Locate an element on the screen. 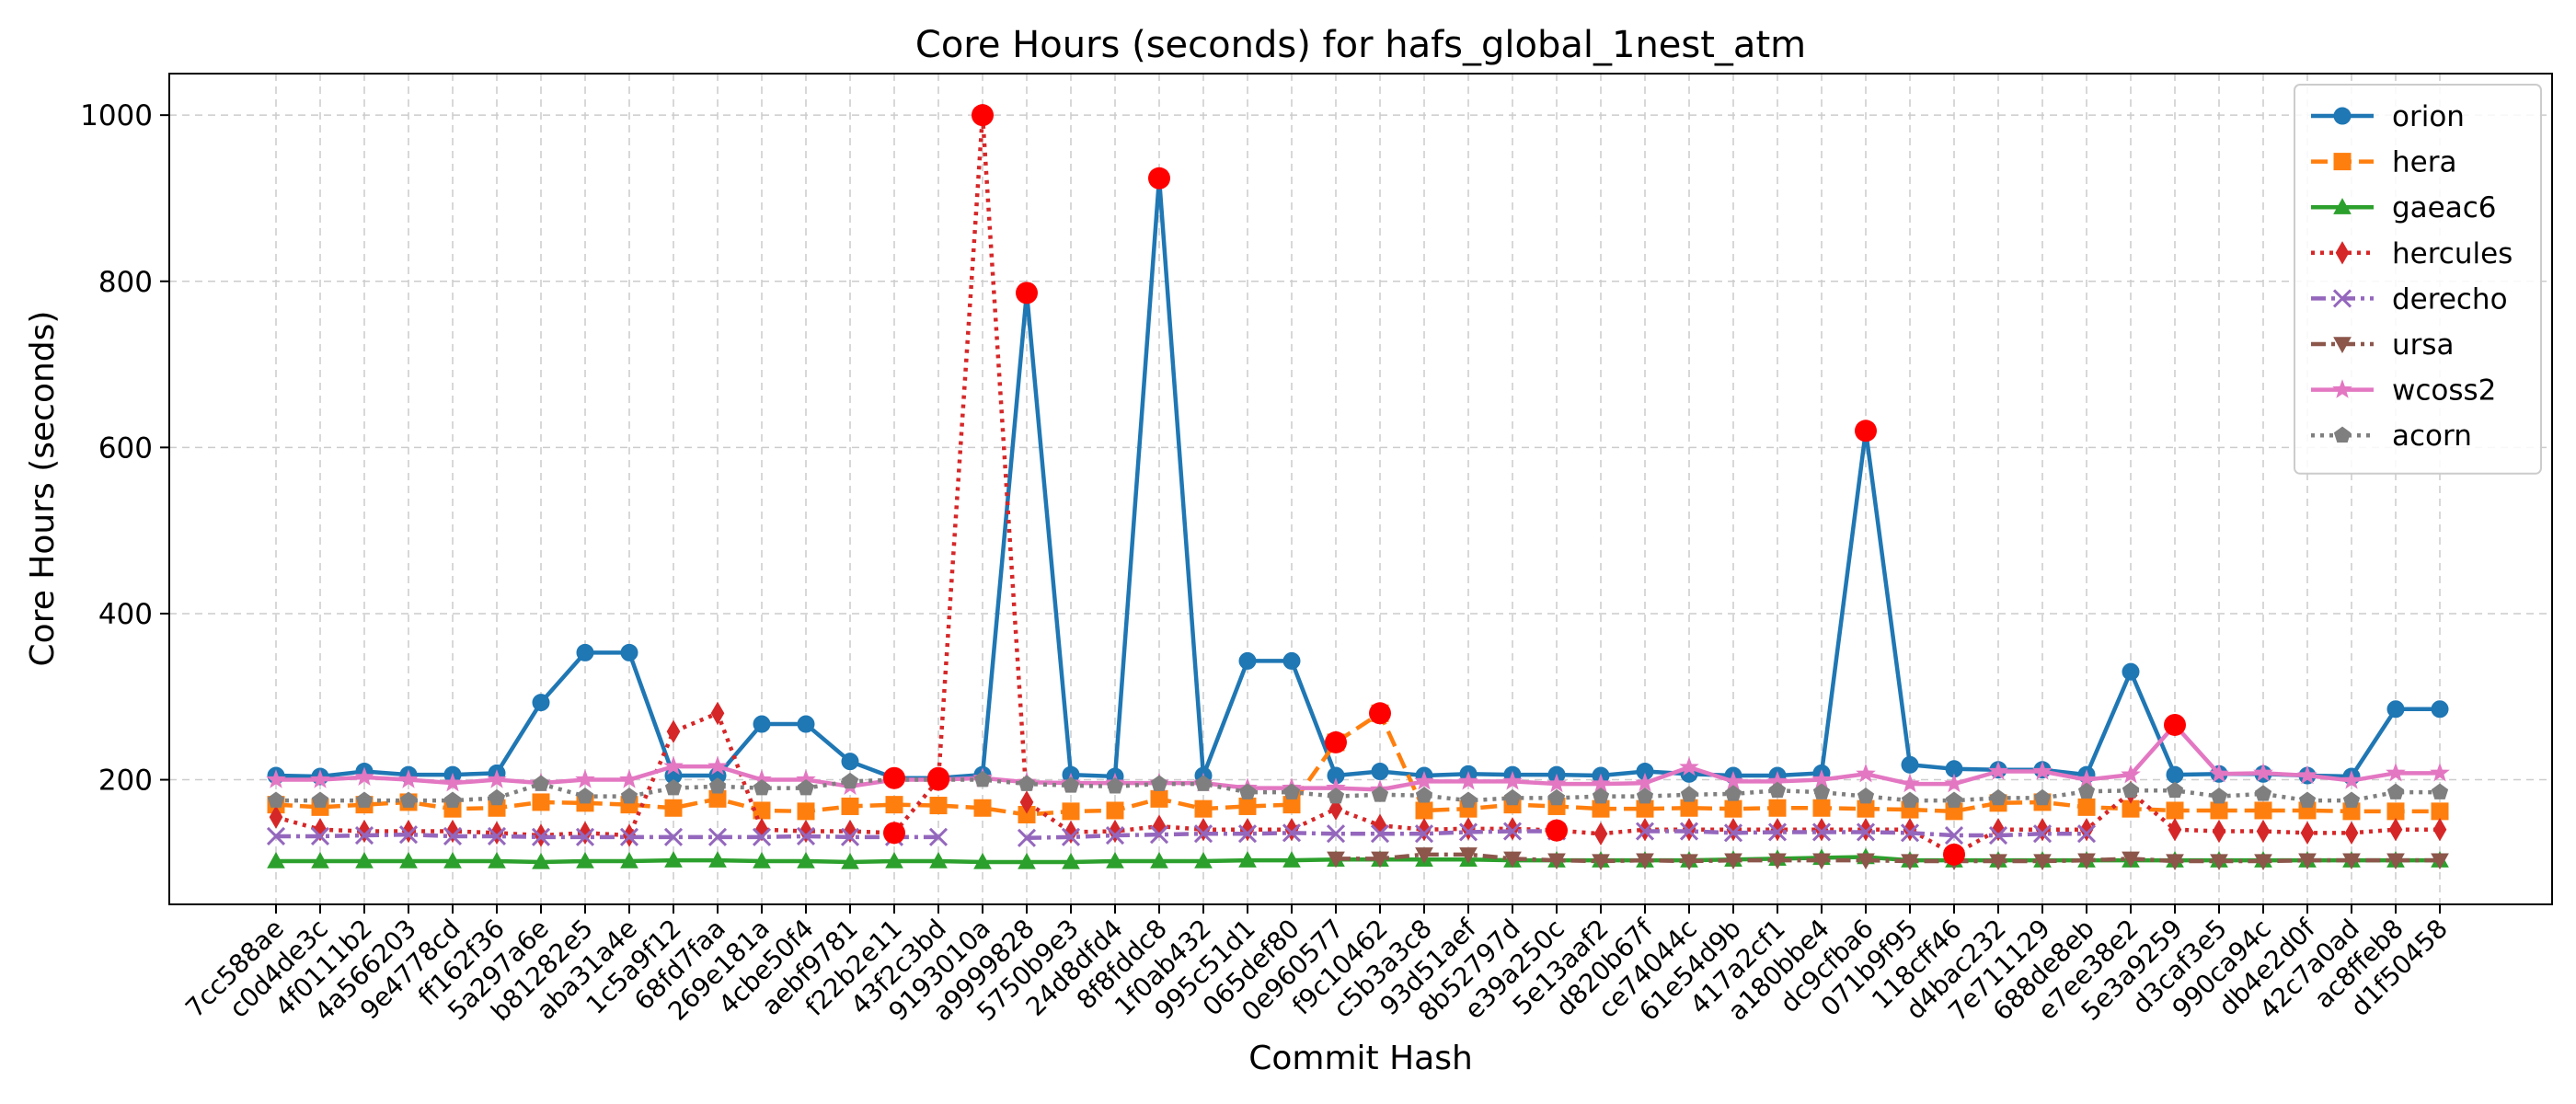 The width and height of the screenshot is (2576, 1104). point-hercules-990ca94c is located at coordinates (2263, 831).